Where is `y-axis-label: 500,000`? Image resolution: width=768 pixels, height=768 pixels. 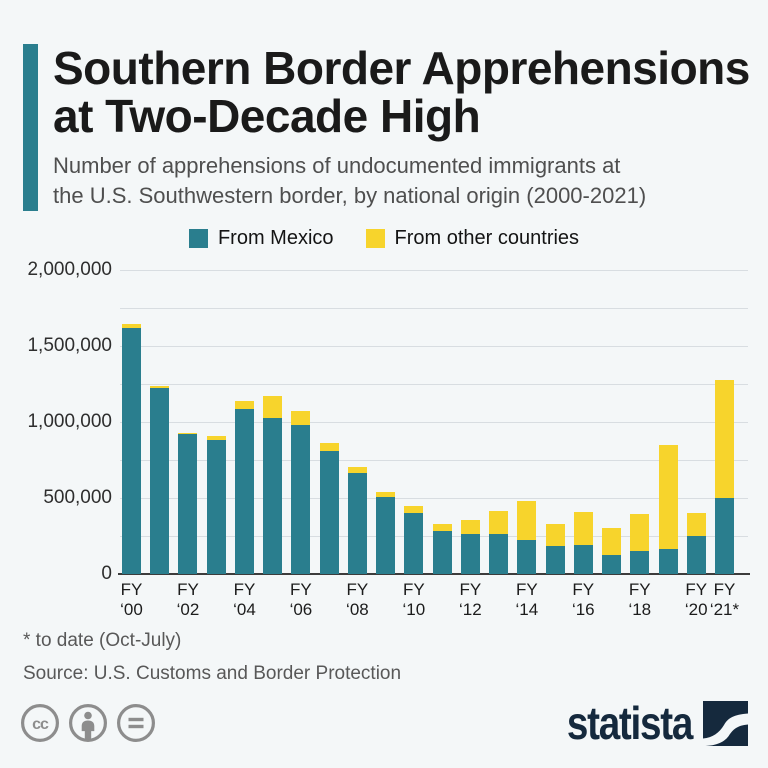
y-axis-label: 500,000 is located at coordinates (77, 497).